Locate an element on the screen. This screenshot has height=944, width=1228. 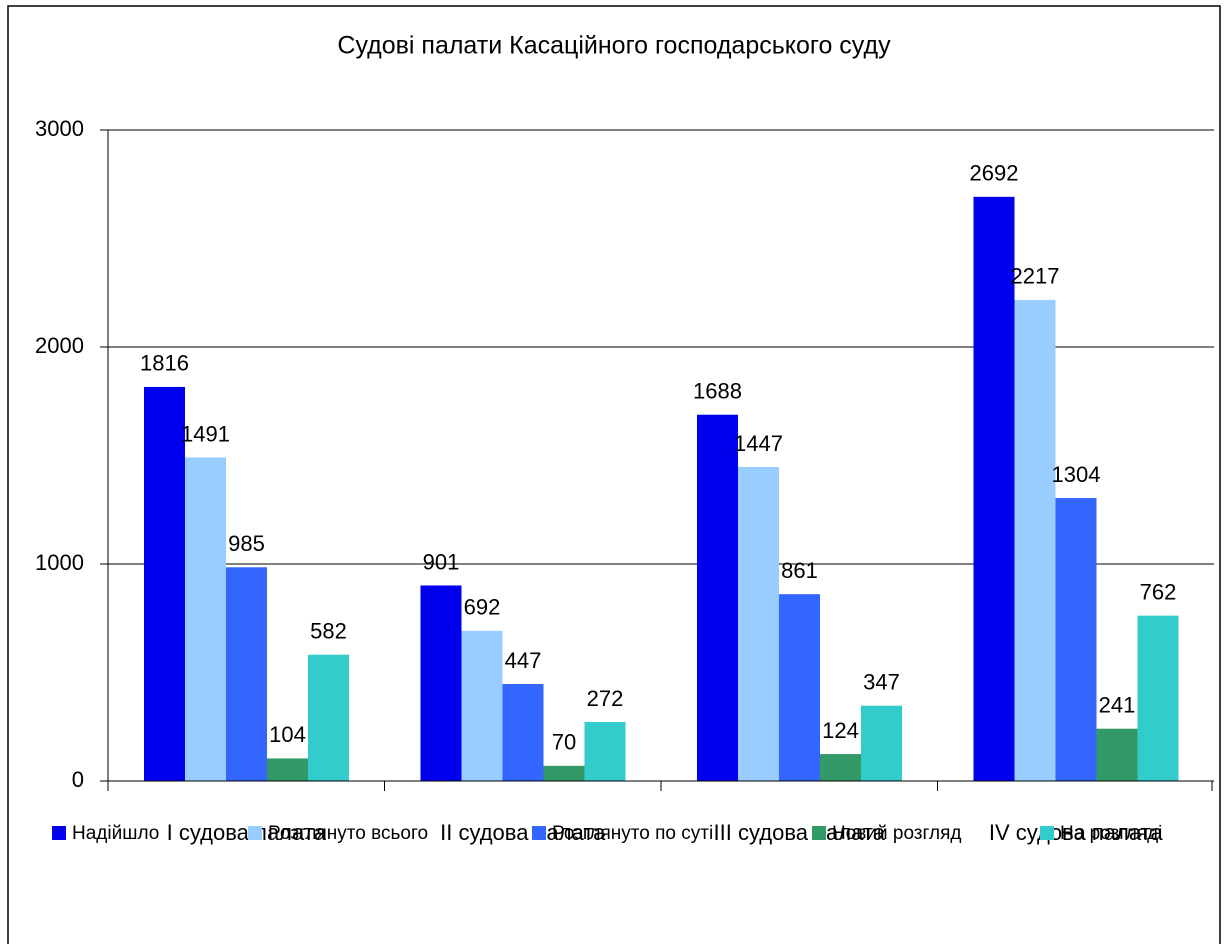
x-tick-label: II судова палата is located at coordinates (523, 832).